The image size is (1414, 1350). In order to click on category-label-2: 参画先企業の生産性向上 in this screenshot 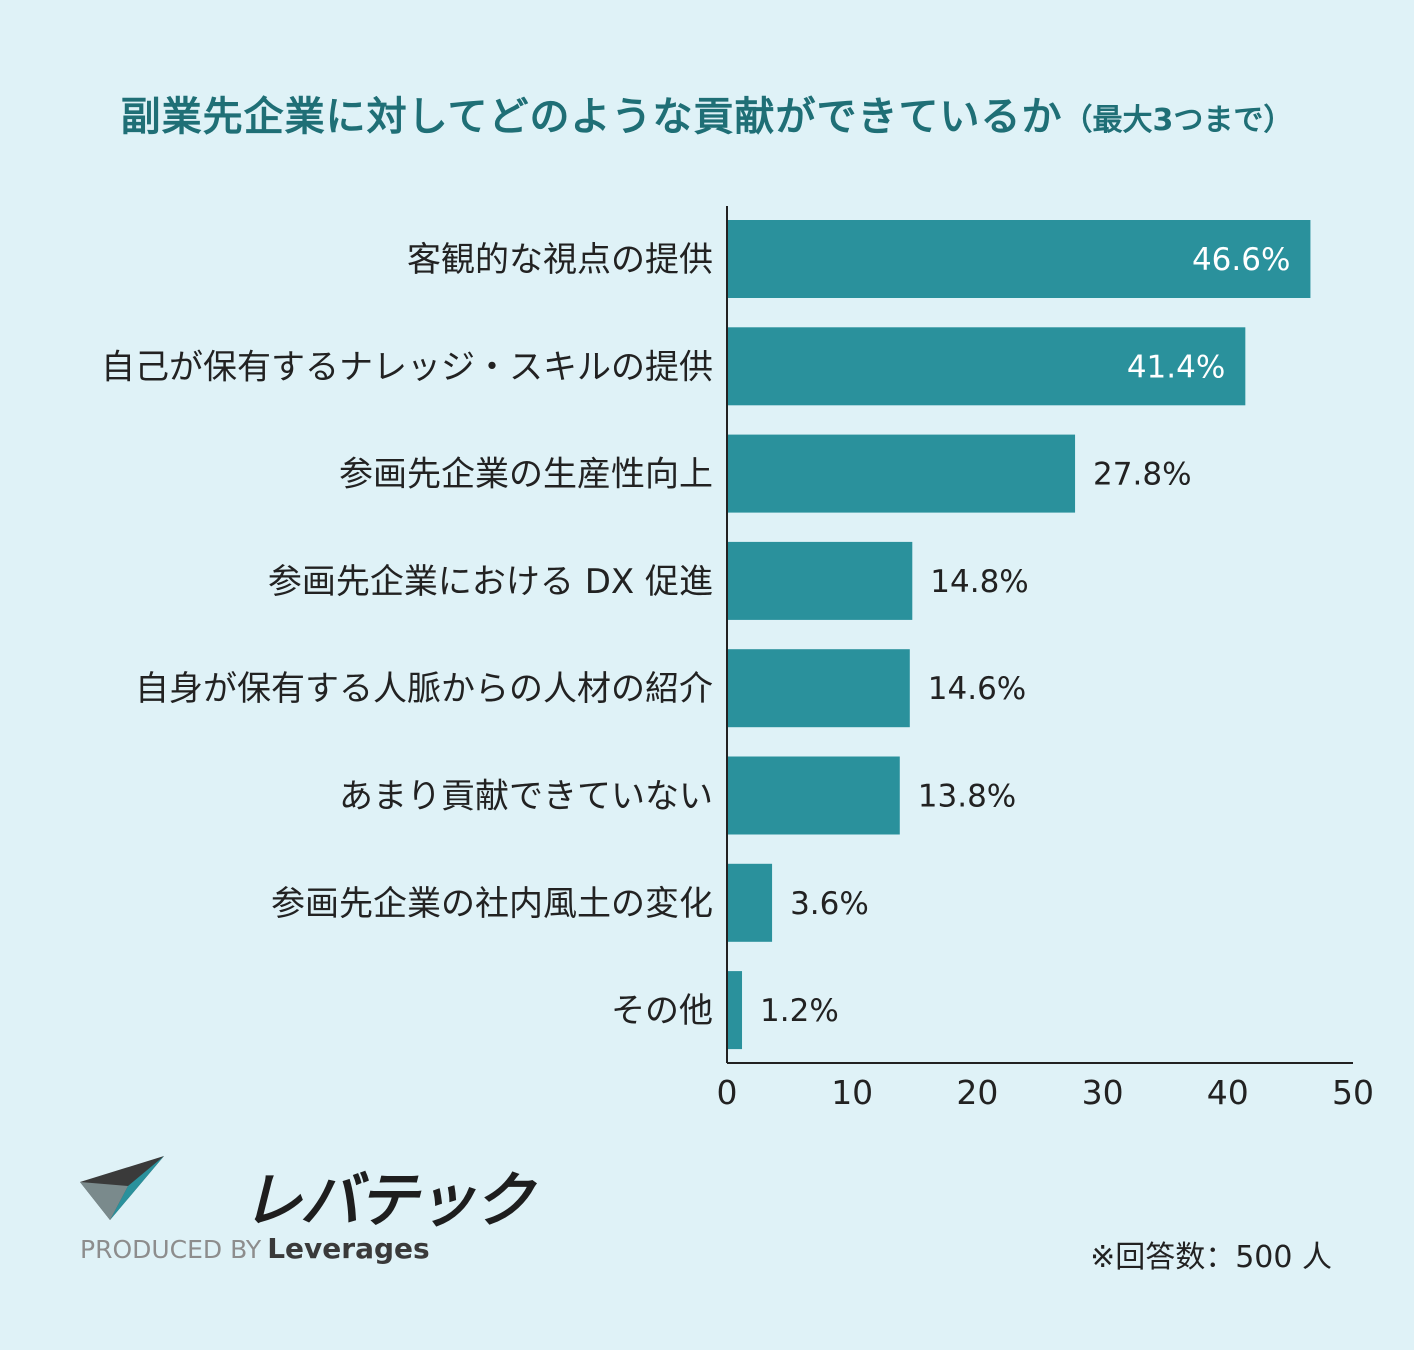, I will do `click(526, 475)`.